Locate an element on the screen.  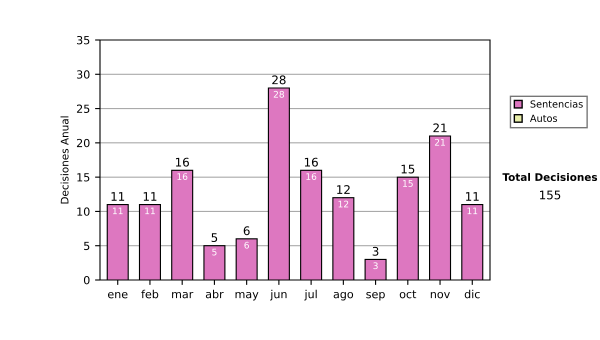
x-tick-label: sep is located at coordinates (375, 296).